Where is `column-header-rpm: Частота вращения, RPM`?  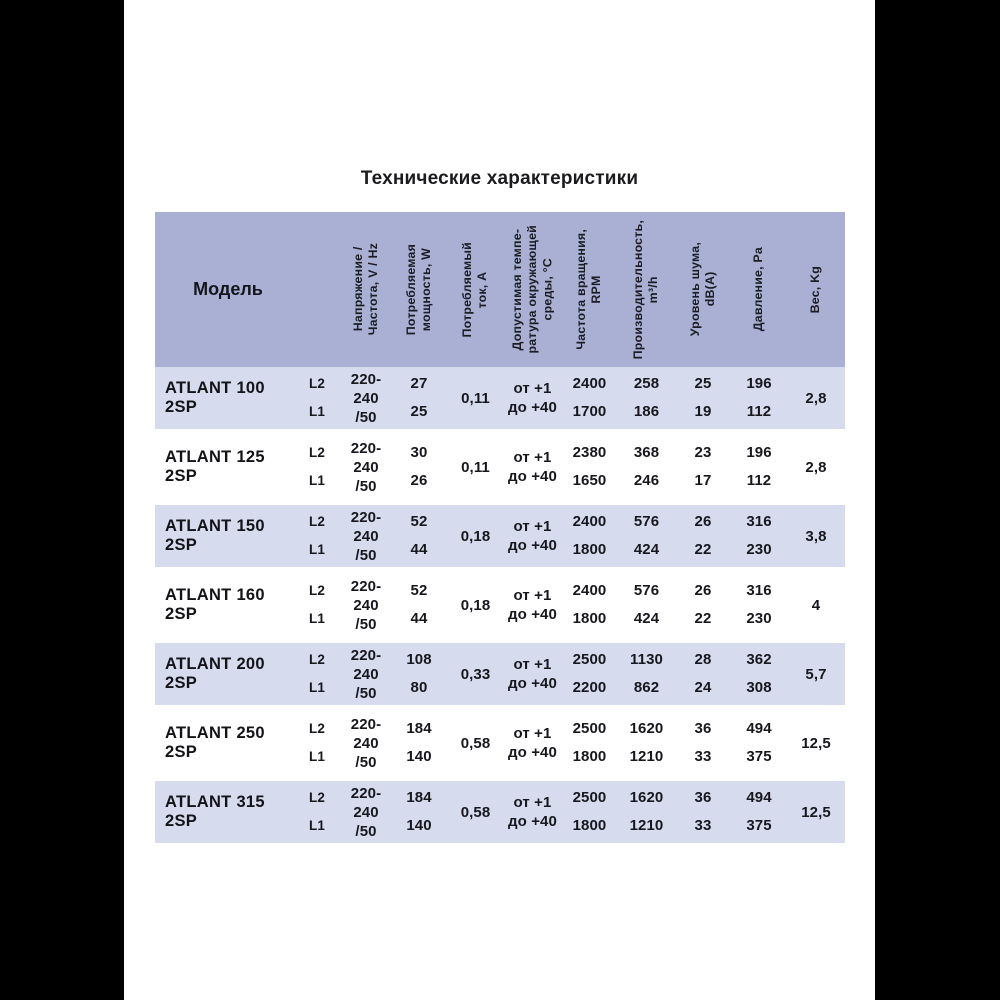 column-header-rpm: Частота вращения, RPM is located at coordinates (589, 289).